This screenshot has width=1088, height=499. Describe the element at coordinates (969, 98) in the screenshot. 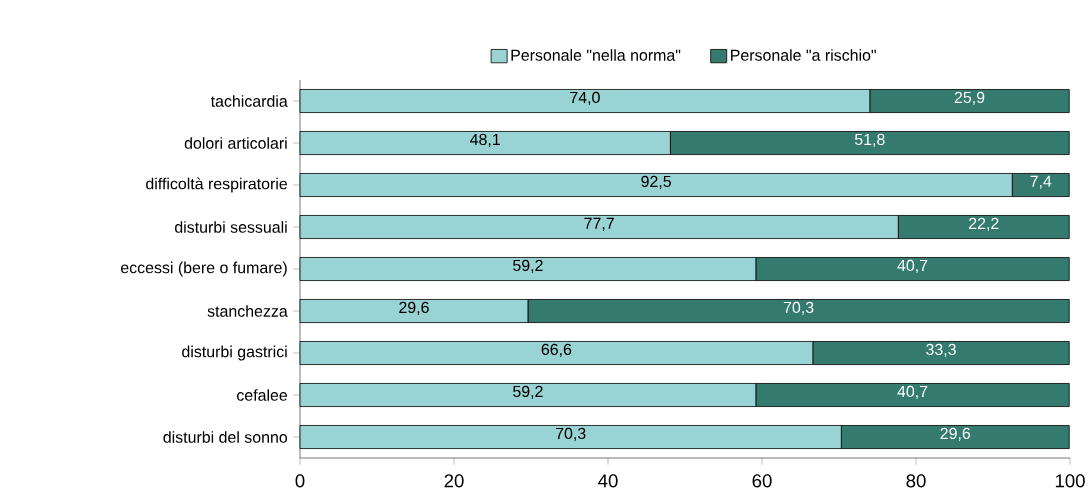

I see `data-label: 25,9` at that location.